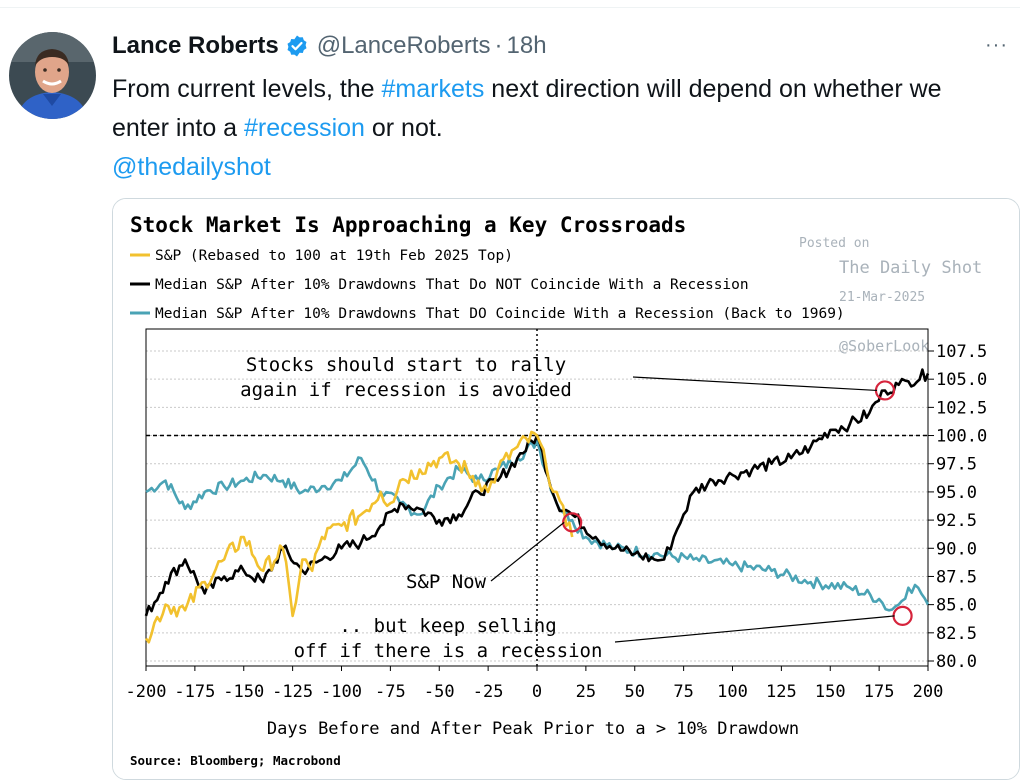 Image resolution: width=1024 pixels, height=781 pixels. I want to click on author-handle: @LanceRoberts, so click(403, 45).